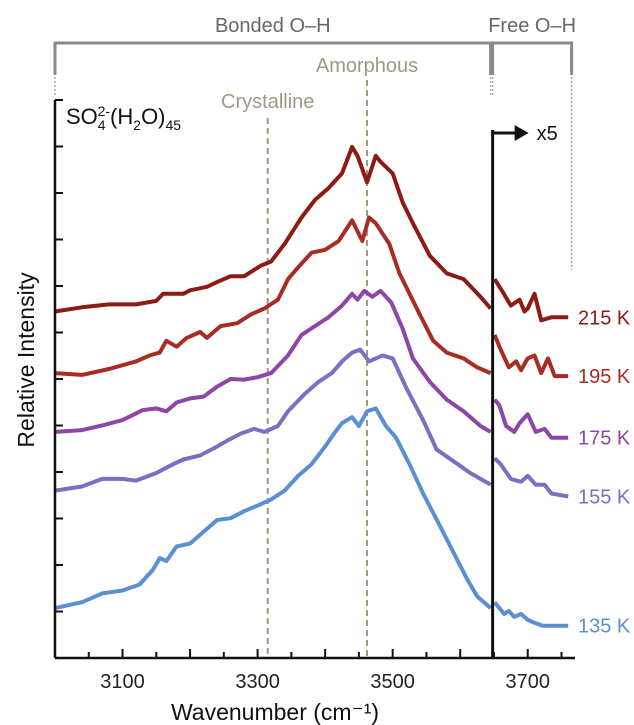 Image resolution: width=634 pixels, height=725 pixels. I want to click on series-label: 135 K, so click(604, 627).